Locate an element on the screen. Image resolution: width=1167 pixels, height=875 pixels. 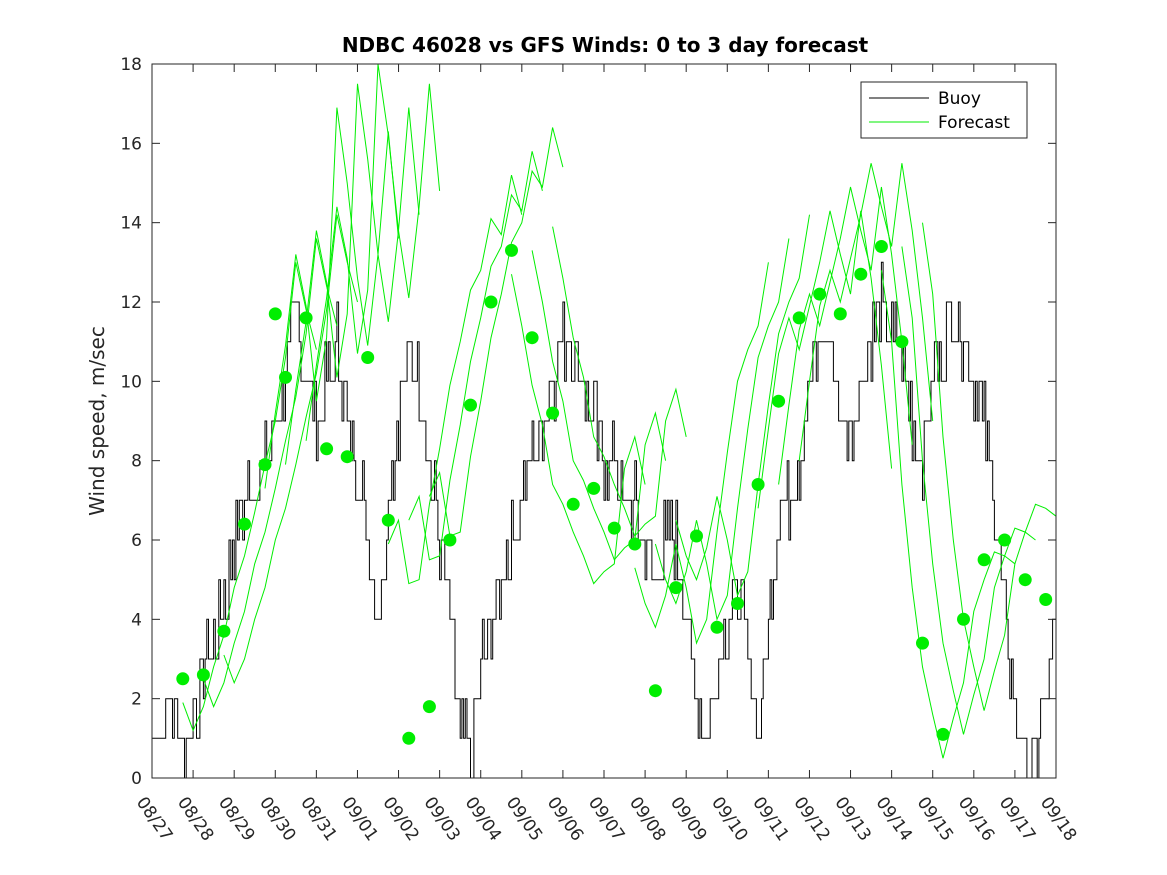
legend: Buoy Forecast is located at coordinates (944, 110).